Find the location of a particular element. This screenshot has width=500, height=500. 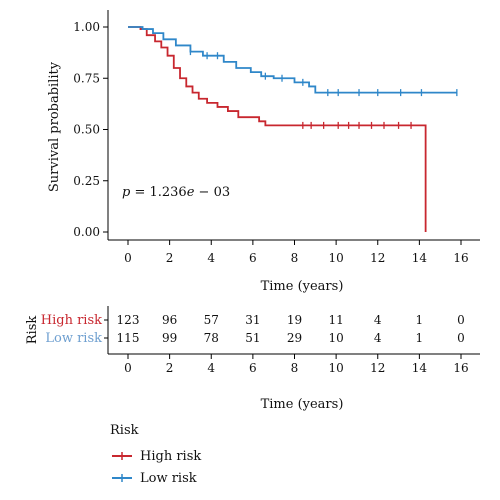

x-tick-label: 16 is located at coordinates (460, 258).